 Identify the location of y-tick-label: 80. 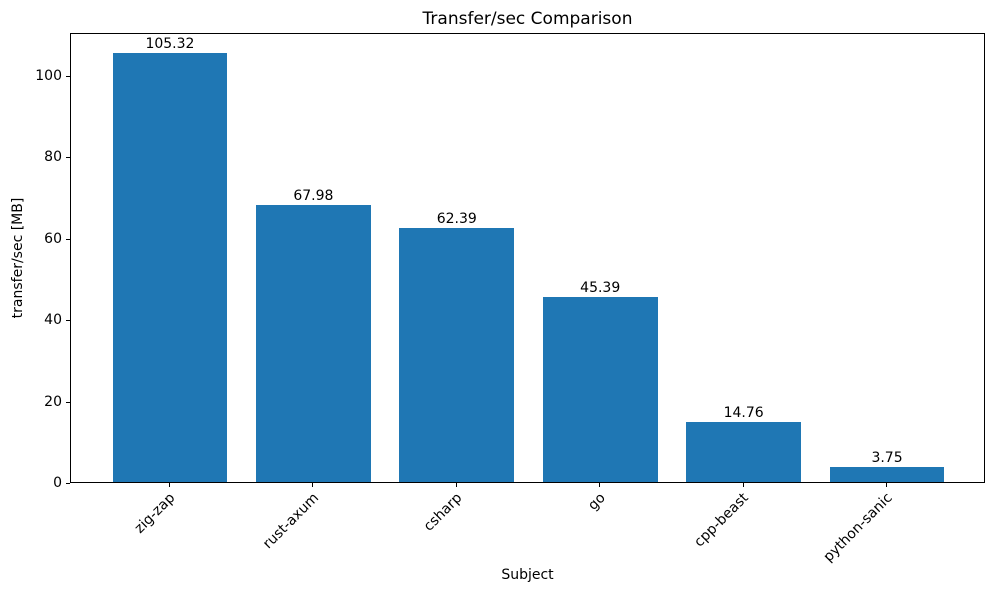
(53, 157).